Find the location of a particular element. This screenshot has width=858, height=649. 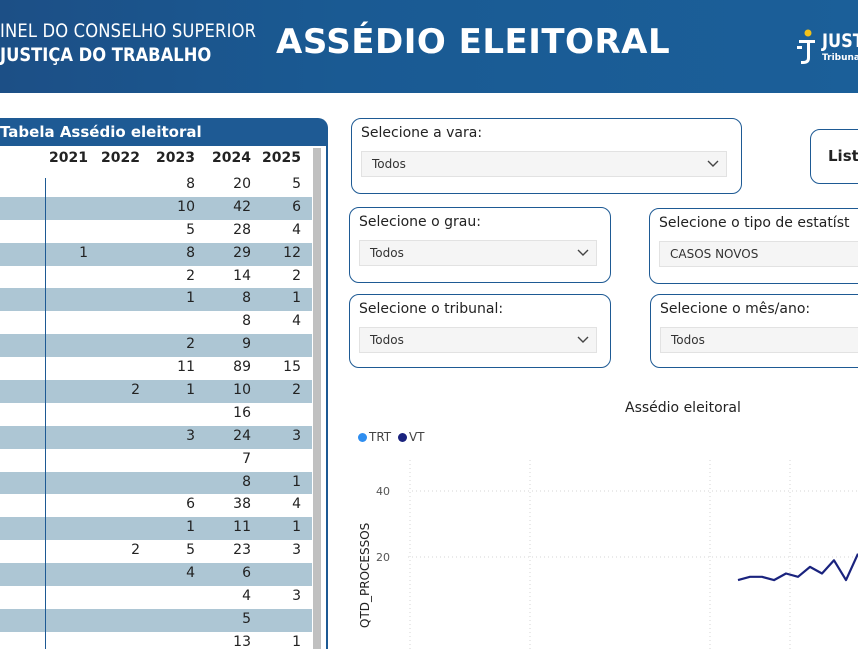

justice-figure-icon is located at coordinates (806, 46).